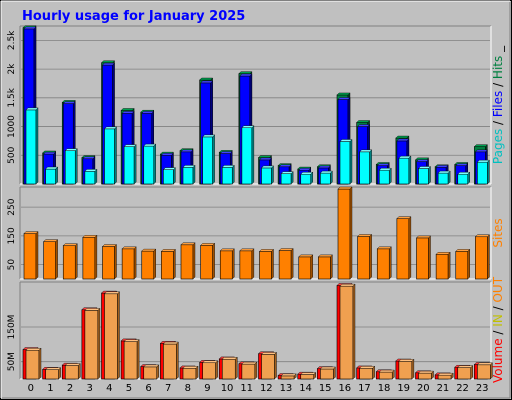 The height and width of the screenshot is (400, 512). Describe the element at coordinates (207, 388) in the screenshot. I see `x-tick-label: 9` at that location.